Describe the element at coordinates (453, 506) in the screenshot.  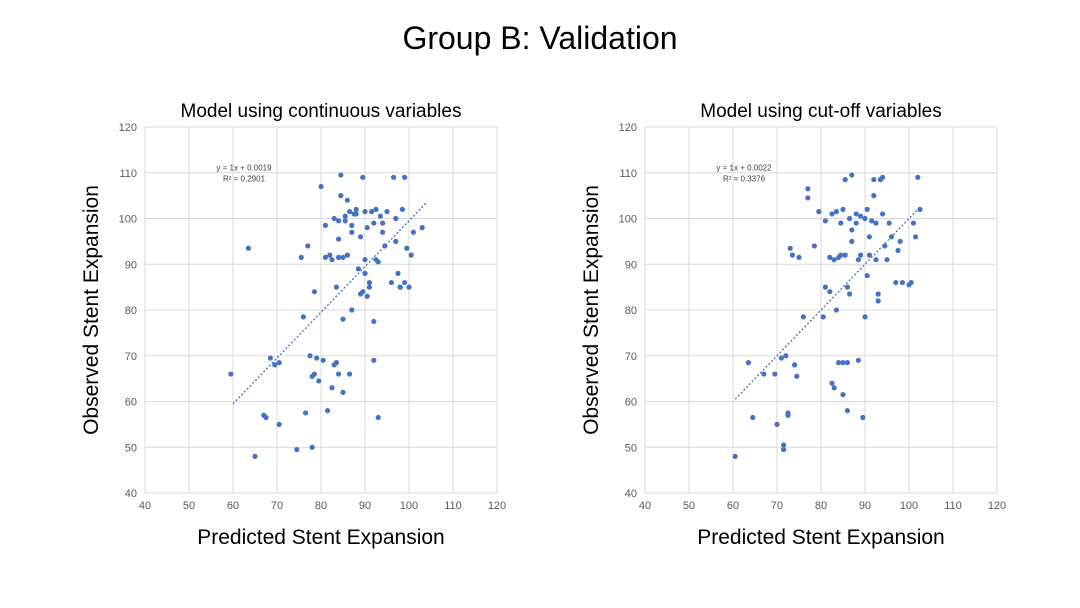
I see `continuous-x-tick-label: 110` at that location.